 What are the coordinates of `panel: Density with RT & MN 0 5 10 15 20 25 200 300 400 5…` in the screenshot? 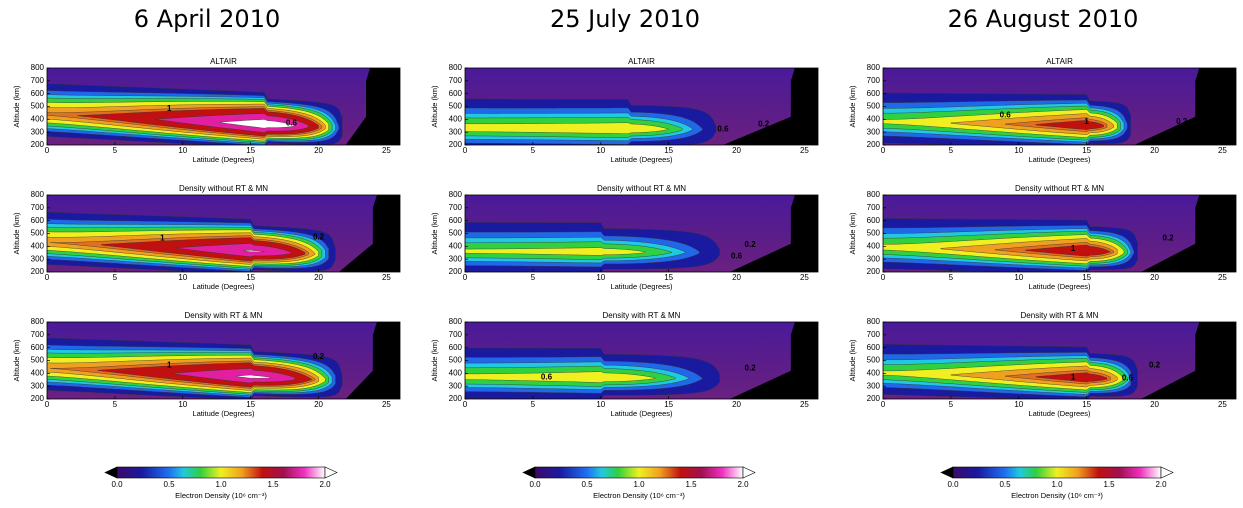 It's located at (1042, 364).